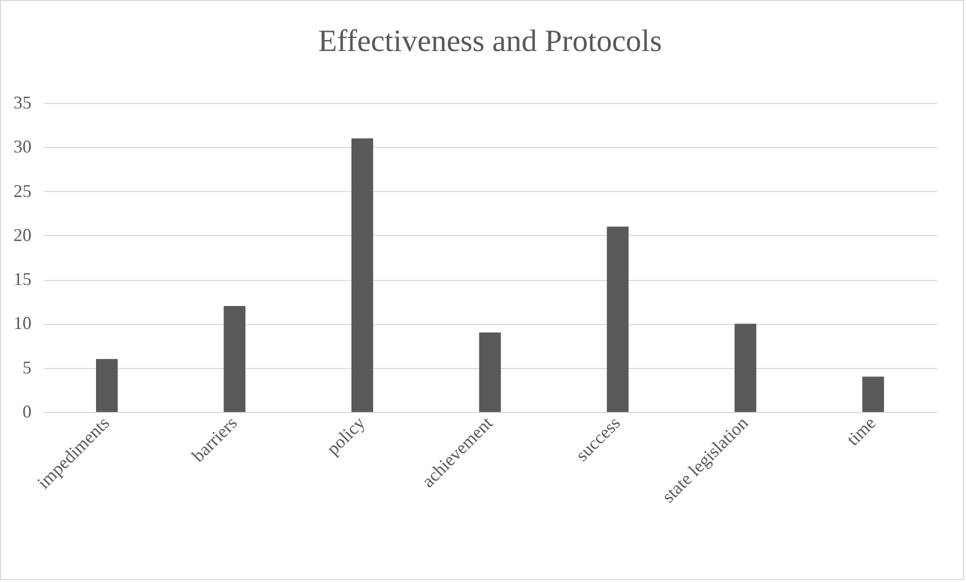 This screenshot has width=966, height=582. I want to click on y-tick-label: 15, so click(23, 279).